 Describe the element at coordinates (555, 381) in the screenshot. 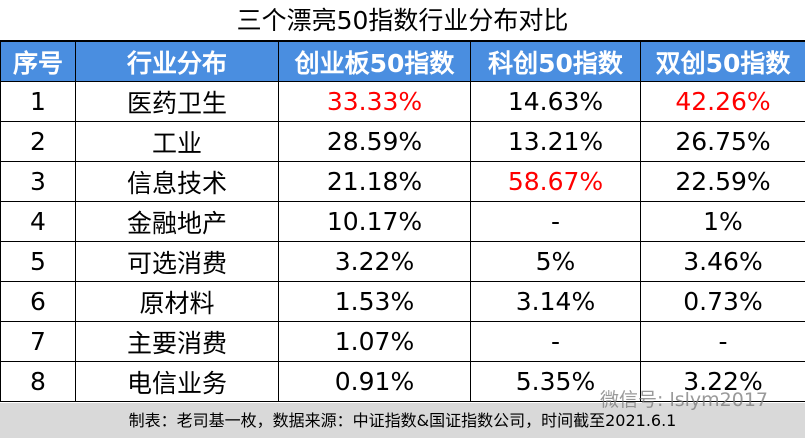

I see `table-cell: 5.35%` at that location.